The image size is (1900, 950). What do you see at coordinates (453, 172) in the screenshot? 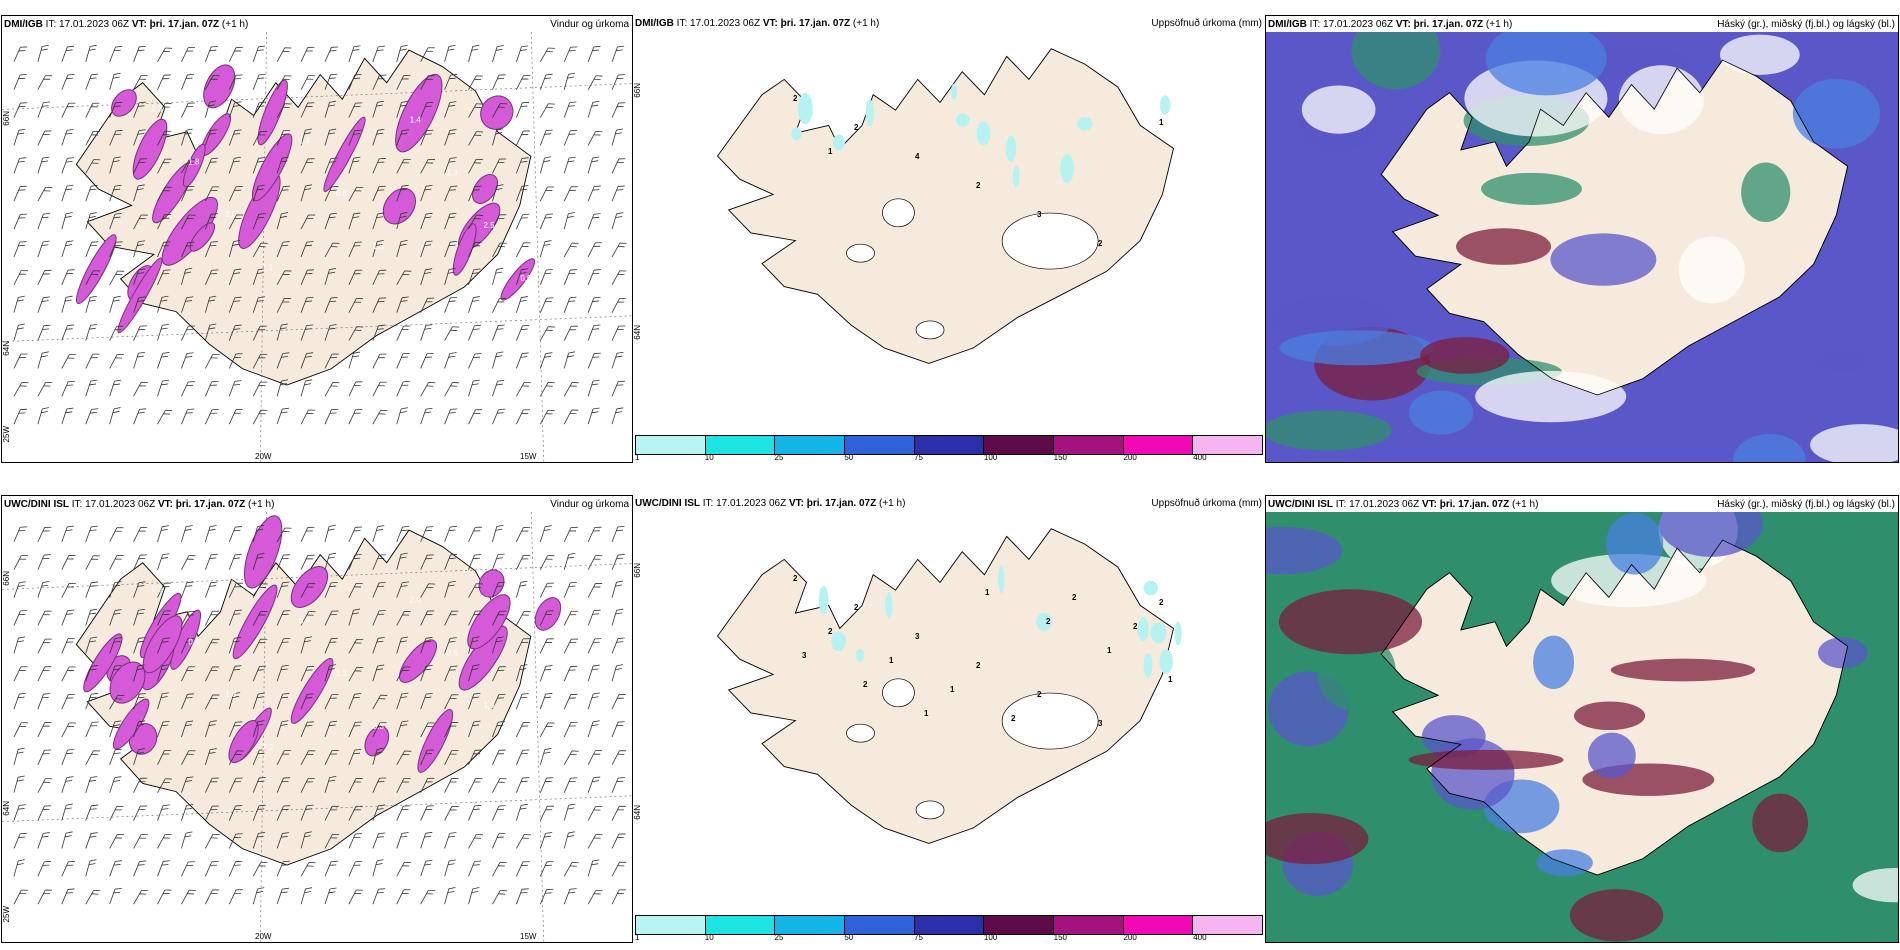
I see `wind-value-label: 1.3` at bounding box center [453, 172].